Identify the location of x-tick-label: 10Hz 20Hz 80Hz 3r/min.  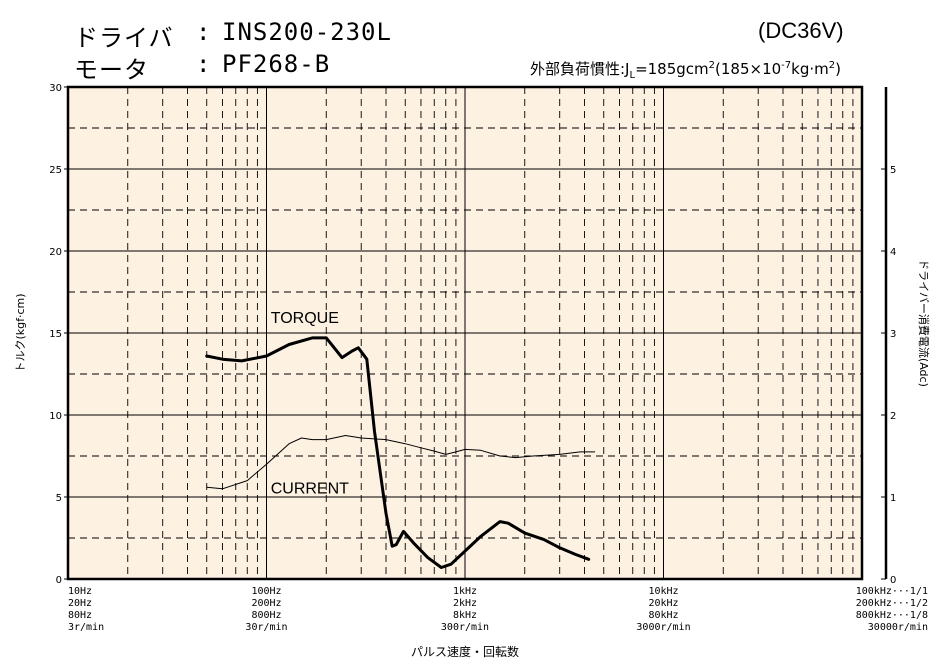
(86, 609).